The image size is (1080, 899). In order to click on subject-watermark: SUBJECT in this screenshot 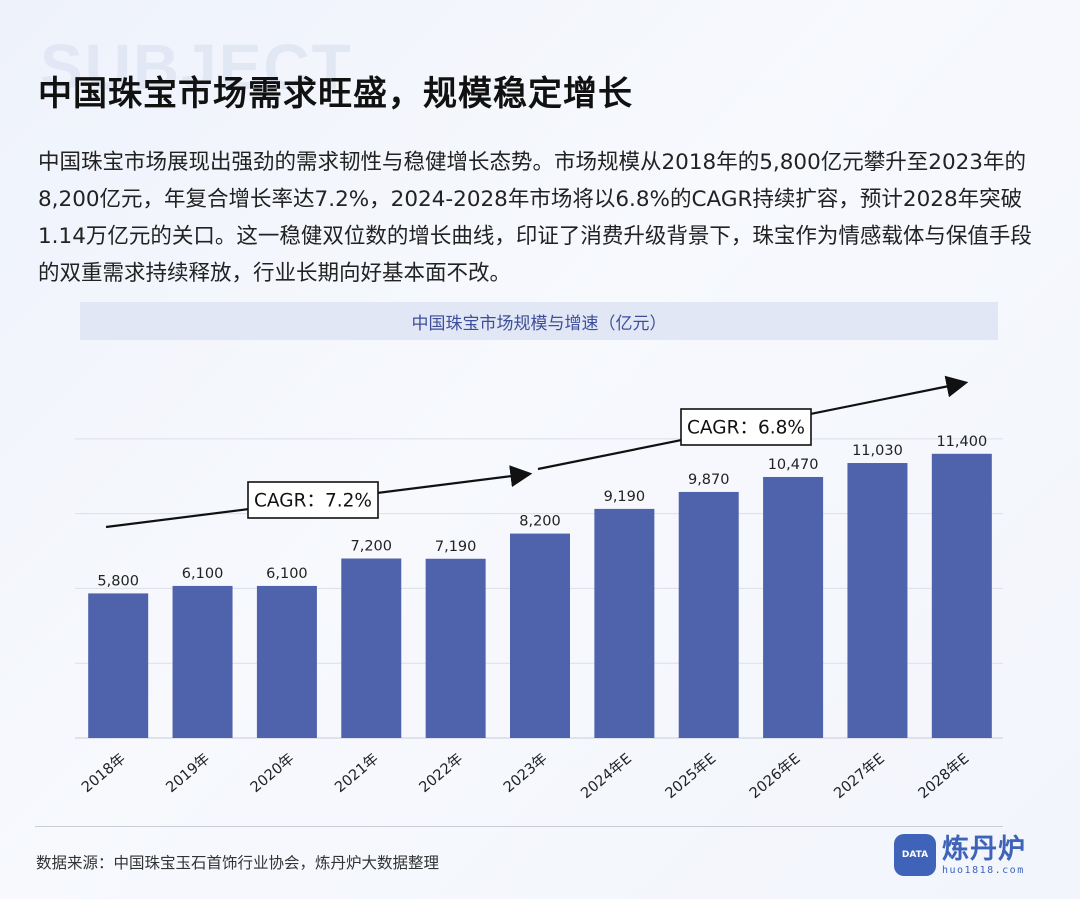, I will do `click(196, 67)`.